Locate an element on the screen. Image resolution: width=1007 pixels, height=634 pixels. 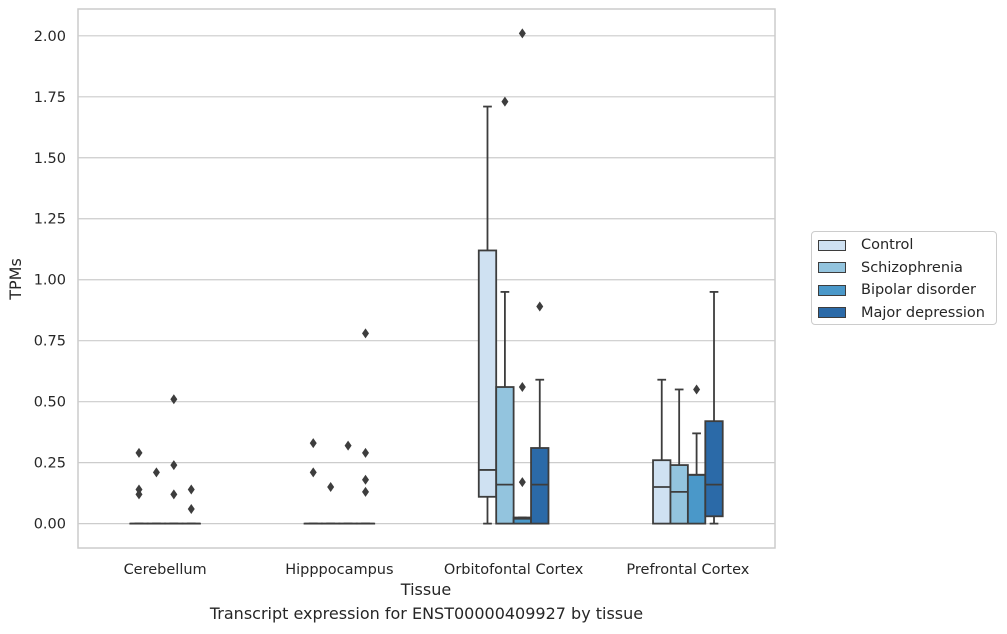
legend-item: Control is located at coordinates (865, 245).